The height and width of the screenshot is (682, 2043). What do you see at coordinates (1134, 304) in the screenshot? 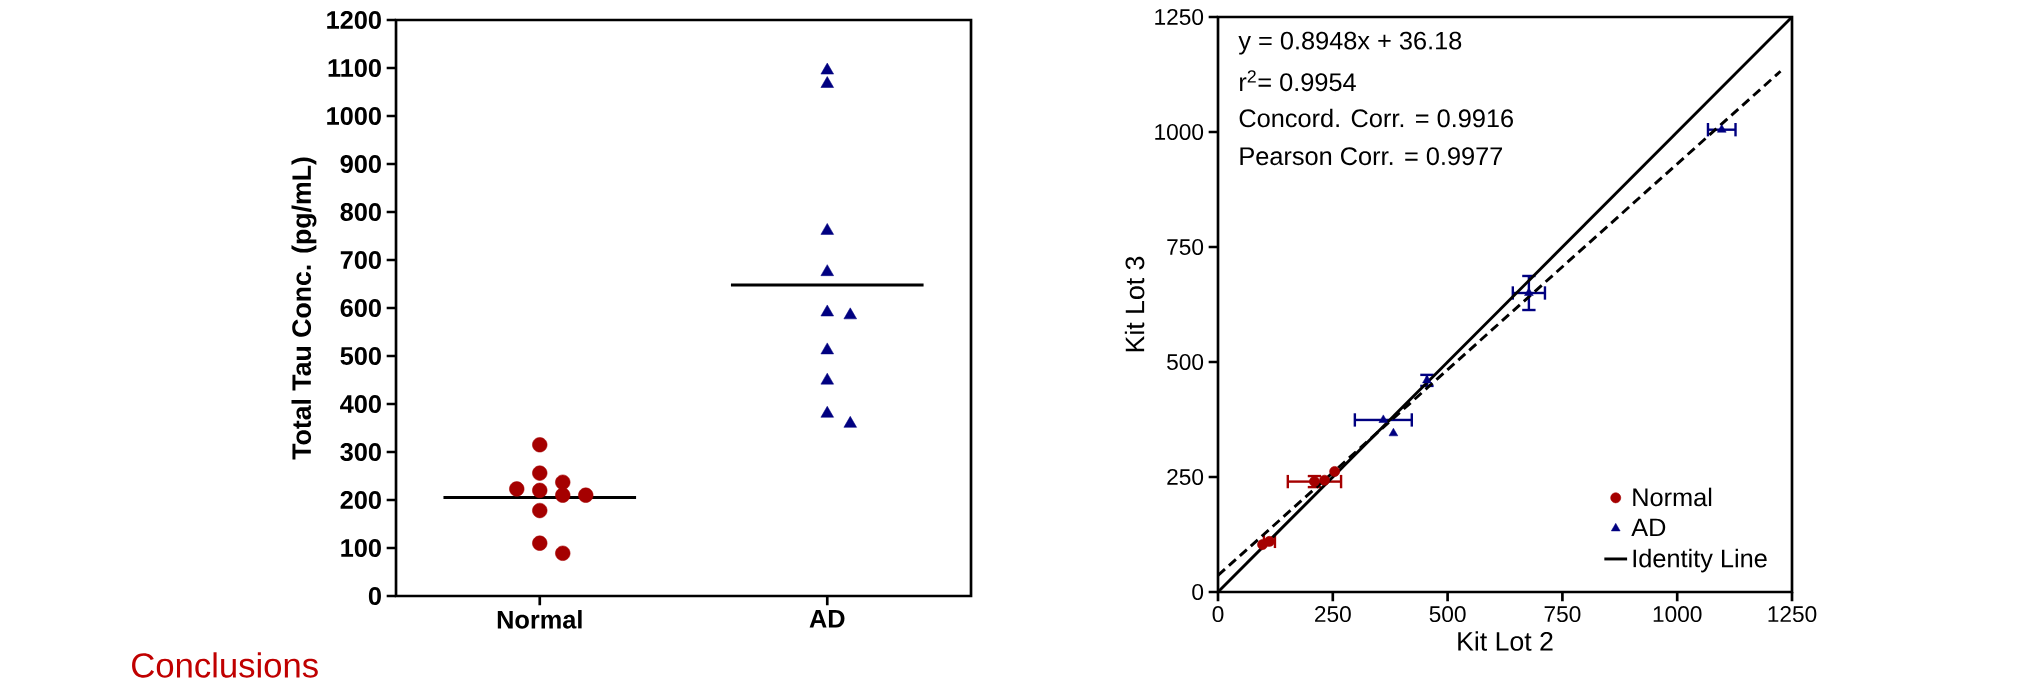
I see `y-axis-title: Kit Lot 3` at bounding box center [1134, 304].